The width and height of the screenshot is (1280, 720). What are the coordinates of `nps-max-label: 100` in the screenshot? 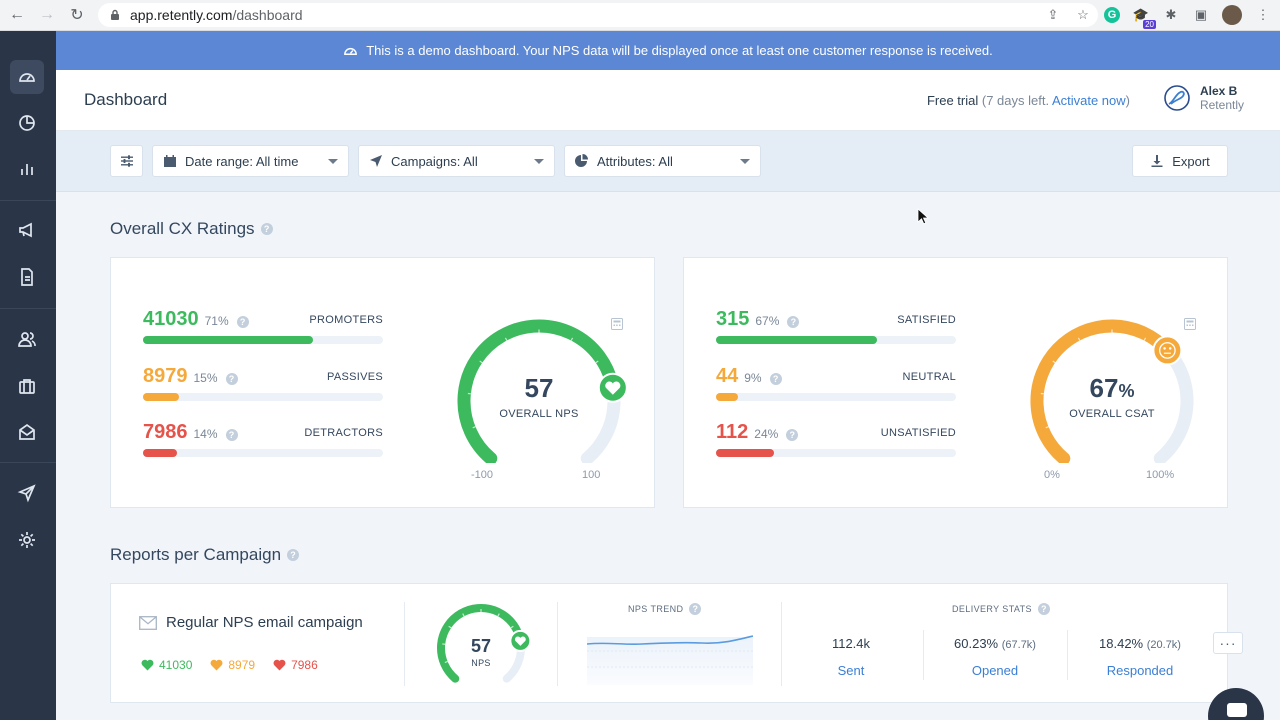 It's located at (591, 475).